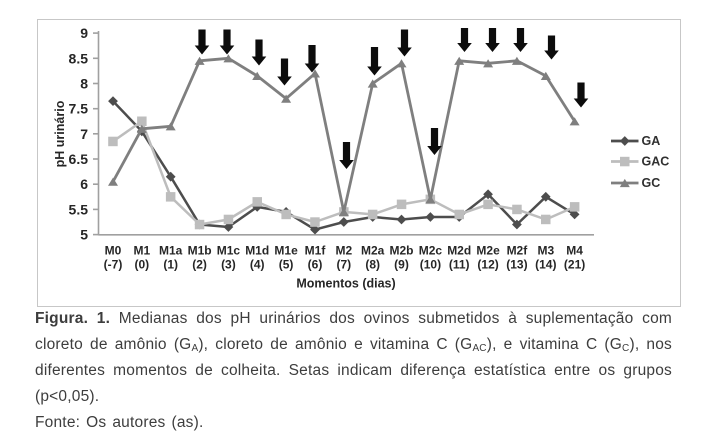 This screenshot has width=709, height=444. What do you see at coordinates (402, 251) in the screenshot?
I see `svg-text: M2b` at bounding box center [402, 251].